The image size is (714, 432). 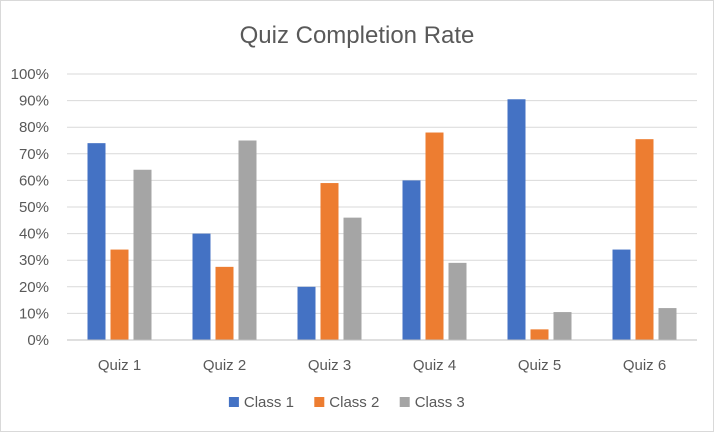 I want to click on legend: Class 1 Class 2 Class 3, so click(x=346, y=402).